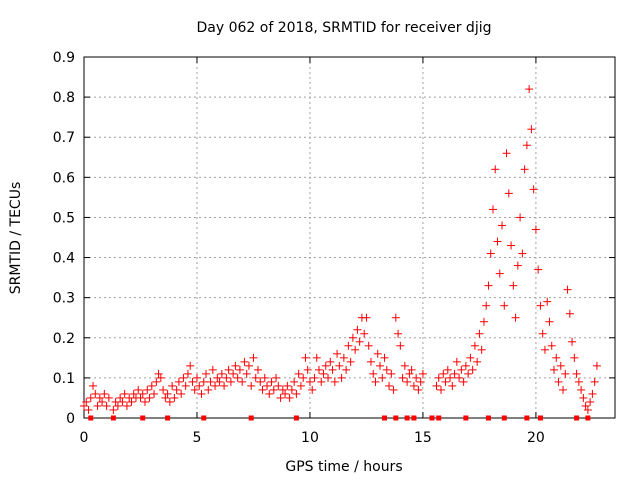 The height and width of the screenshot is (480, 640). What do you see at coordinates (64, 58) in the screenshot?
I see `y-tick-label: 0.9` at bounding box center [64, 58].